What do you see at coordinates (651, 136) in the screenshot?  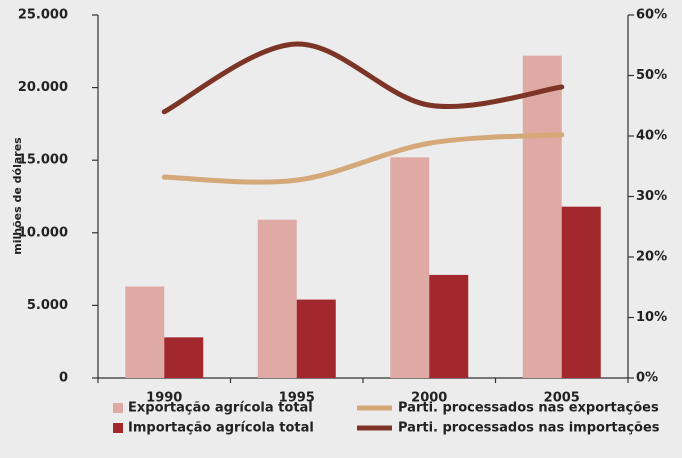 I see `y2-tick-label: 40%` at bounding box center [651, 136].